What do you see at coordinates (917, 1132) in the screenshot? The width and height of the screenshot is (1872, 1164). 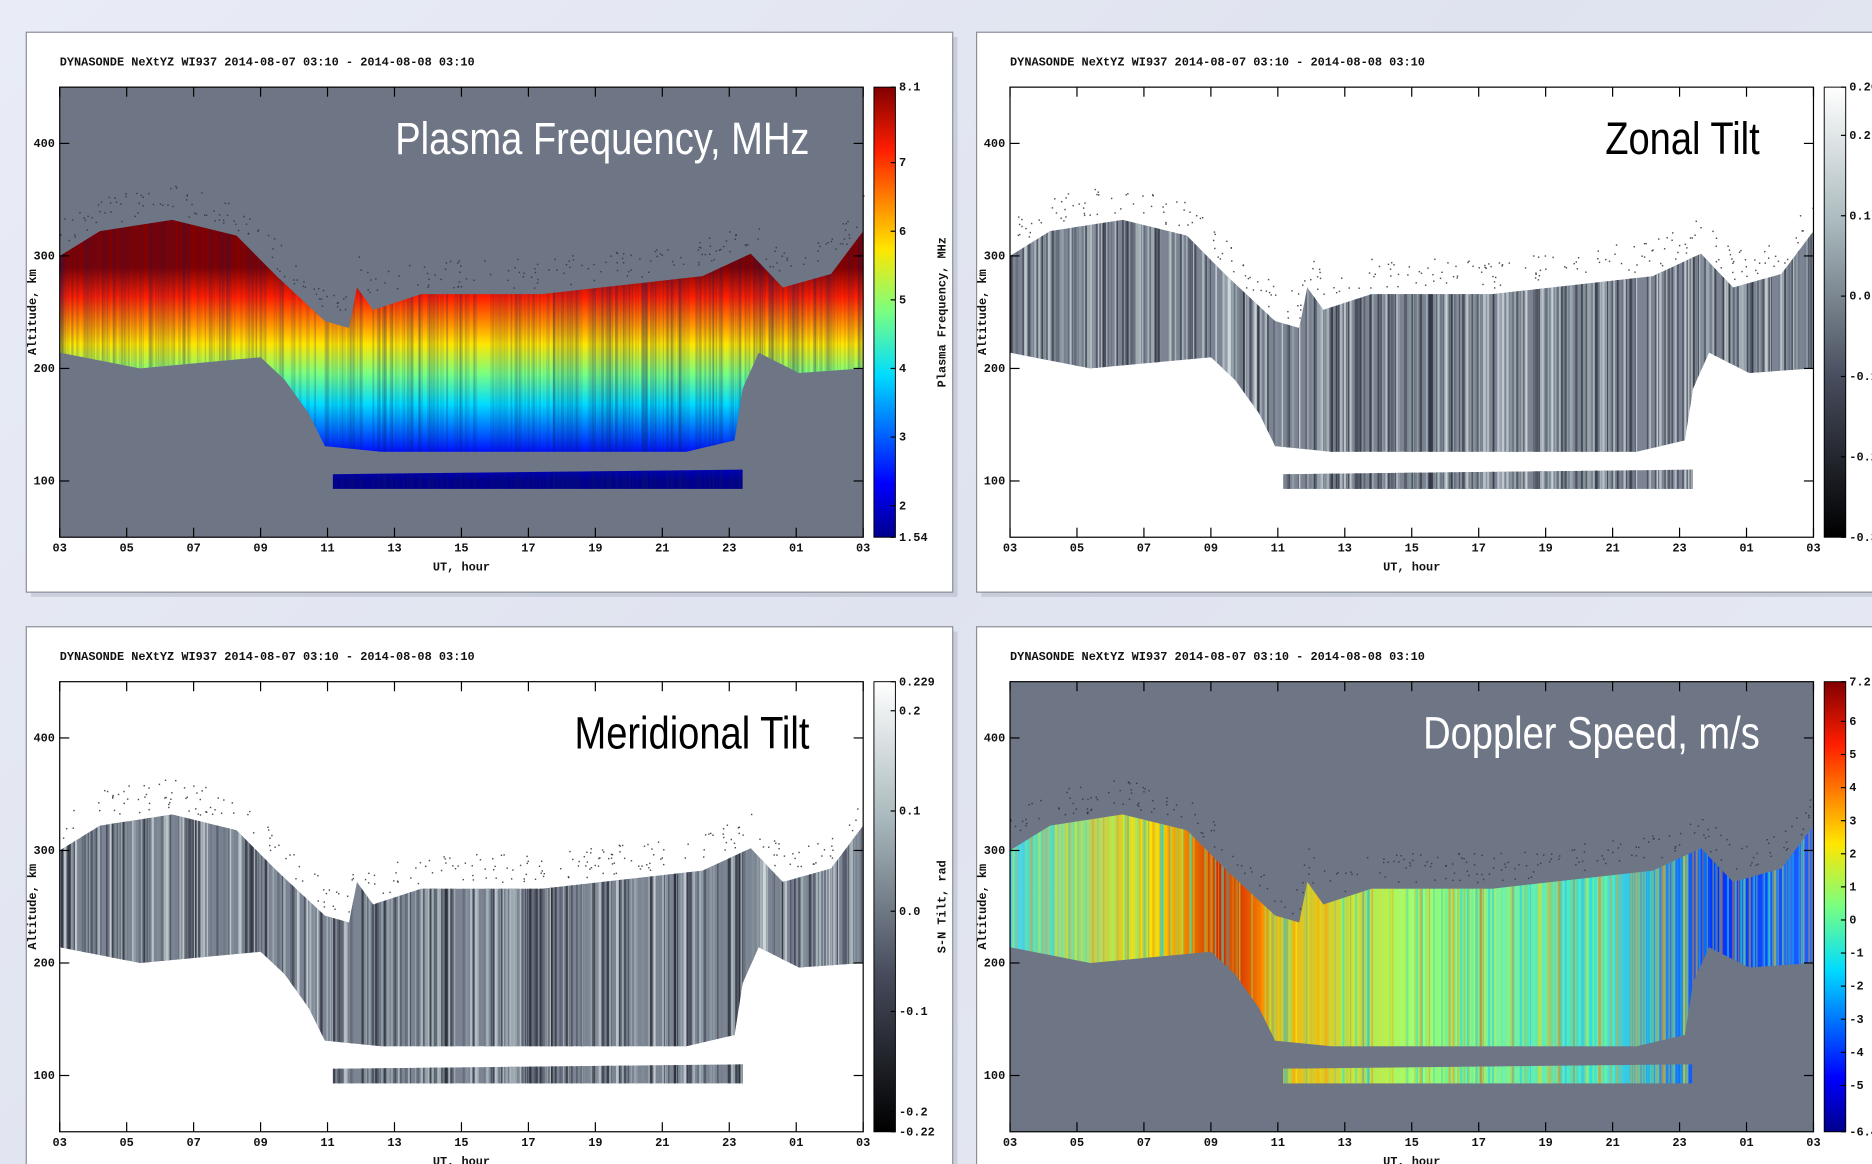 I see `colorbar-tick-label: -0.22` at bounding box center [917, 1132].